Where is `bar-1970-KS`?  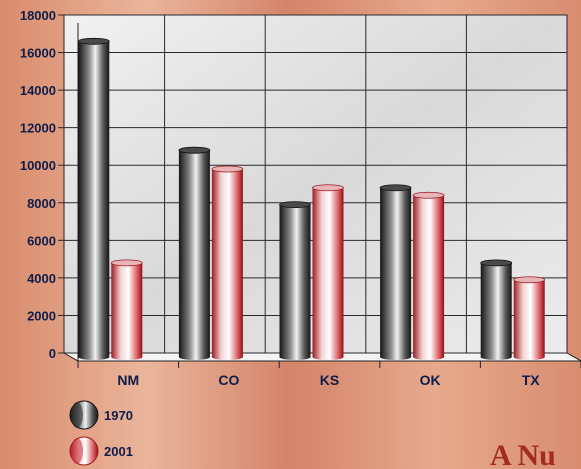 bar-1970-KS is located at coordinates (295, 280).